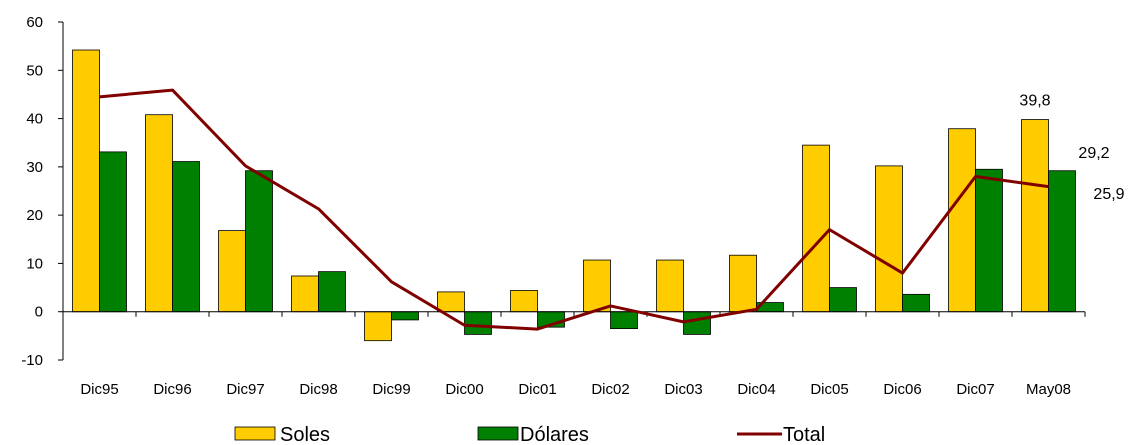 This screenshot has height=445, width=1130. Describe the element at coordinates (34, 263) in the screenshot. I see `y-tick-label: 10` at that location.